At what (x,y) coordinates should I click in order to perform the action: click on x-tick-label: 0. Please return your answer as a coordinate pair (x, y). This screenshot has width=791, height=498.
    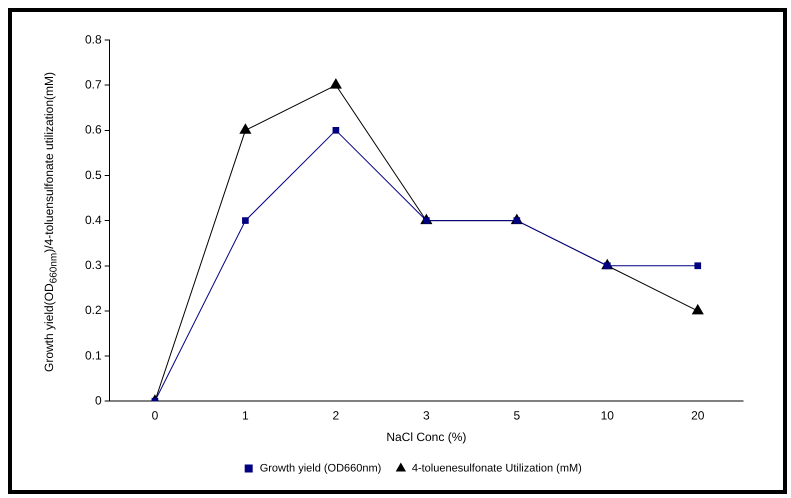
    Looking at the image, I should click on (155, 415).